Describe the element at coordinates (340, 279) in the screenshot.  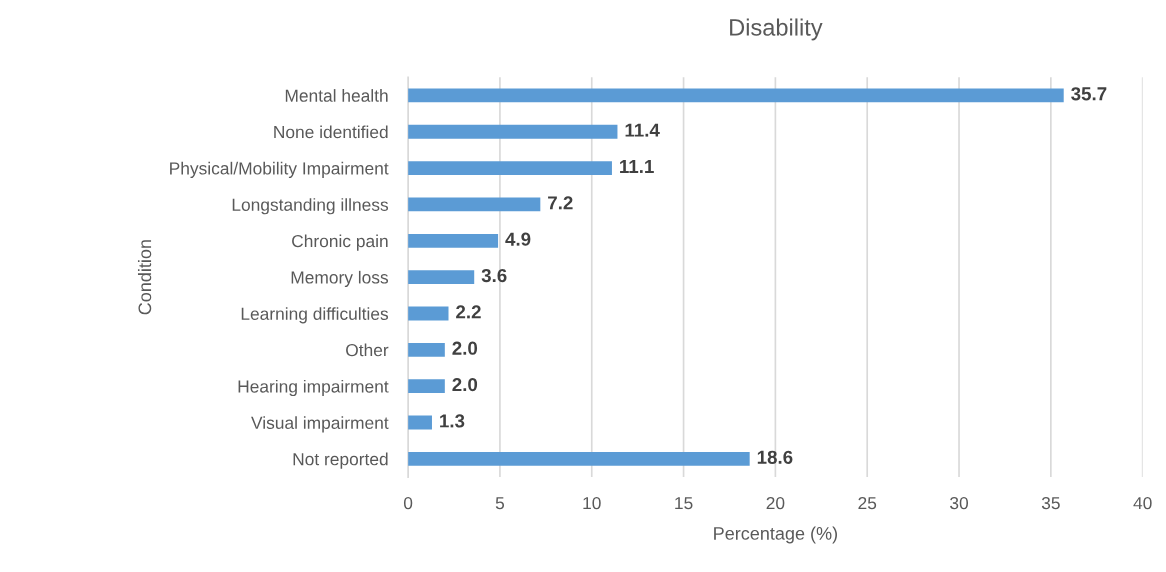
I see `y-tick-label: Memory loss` at that location.